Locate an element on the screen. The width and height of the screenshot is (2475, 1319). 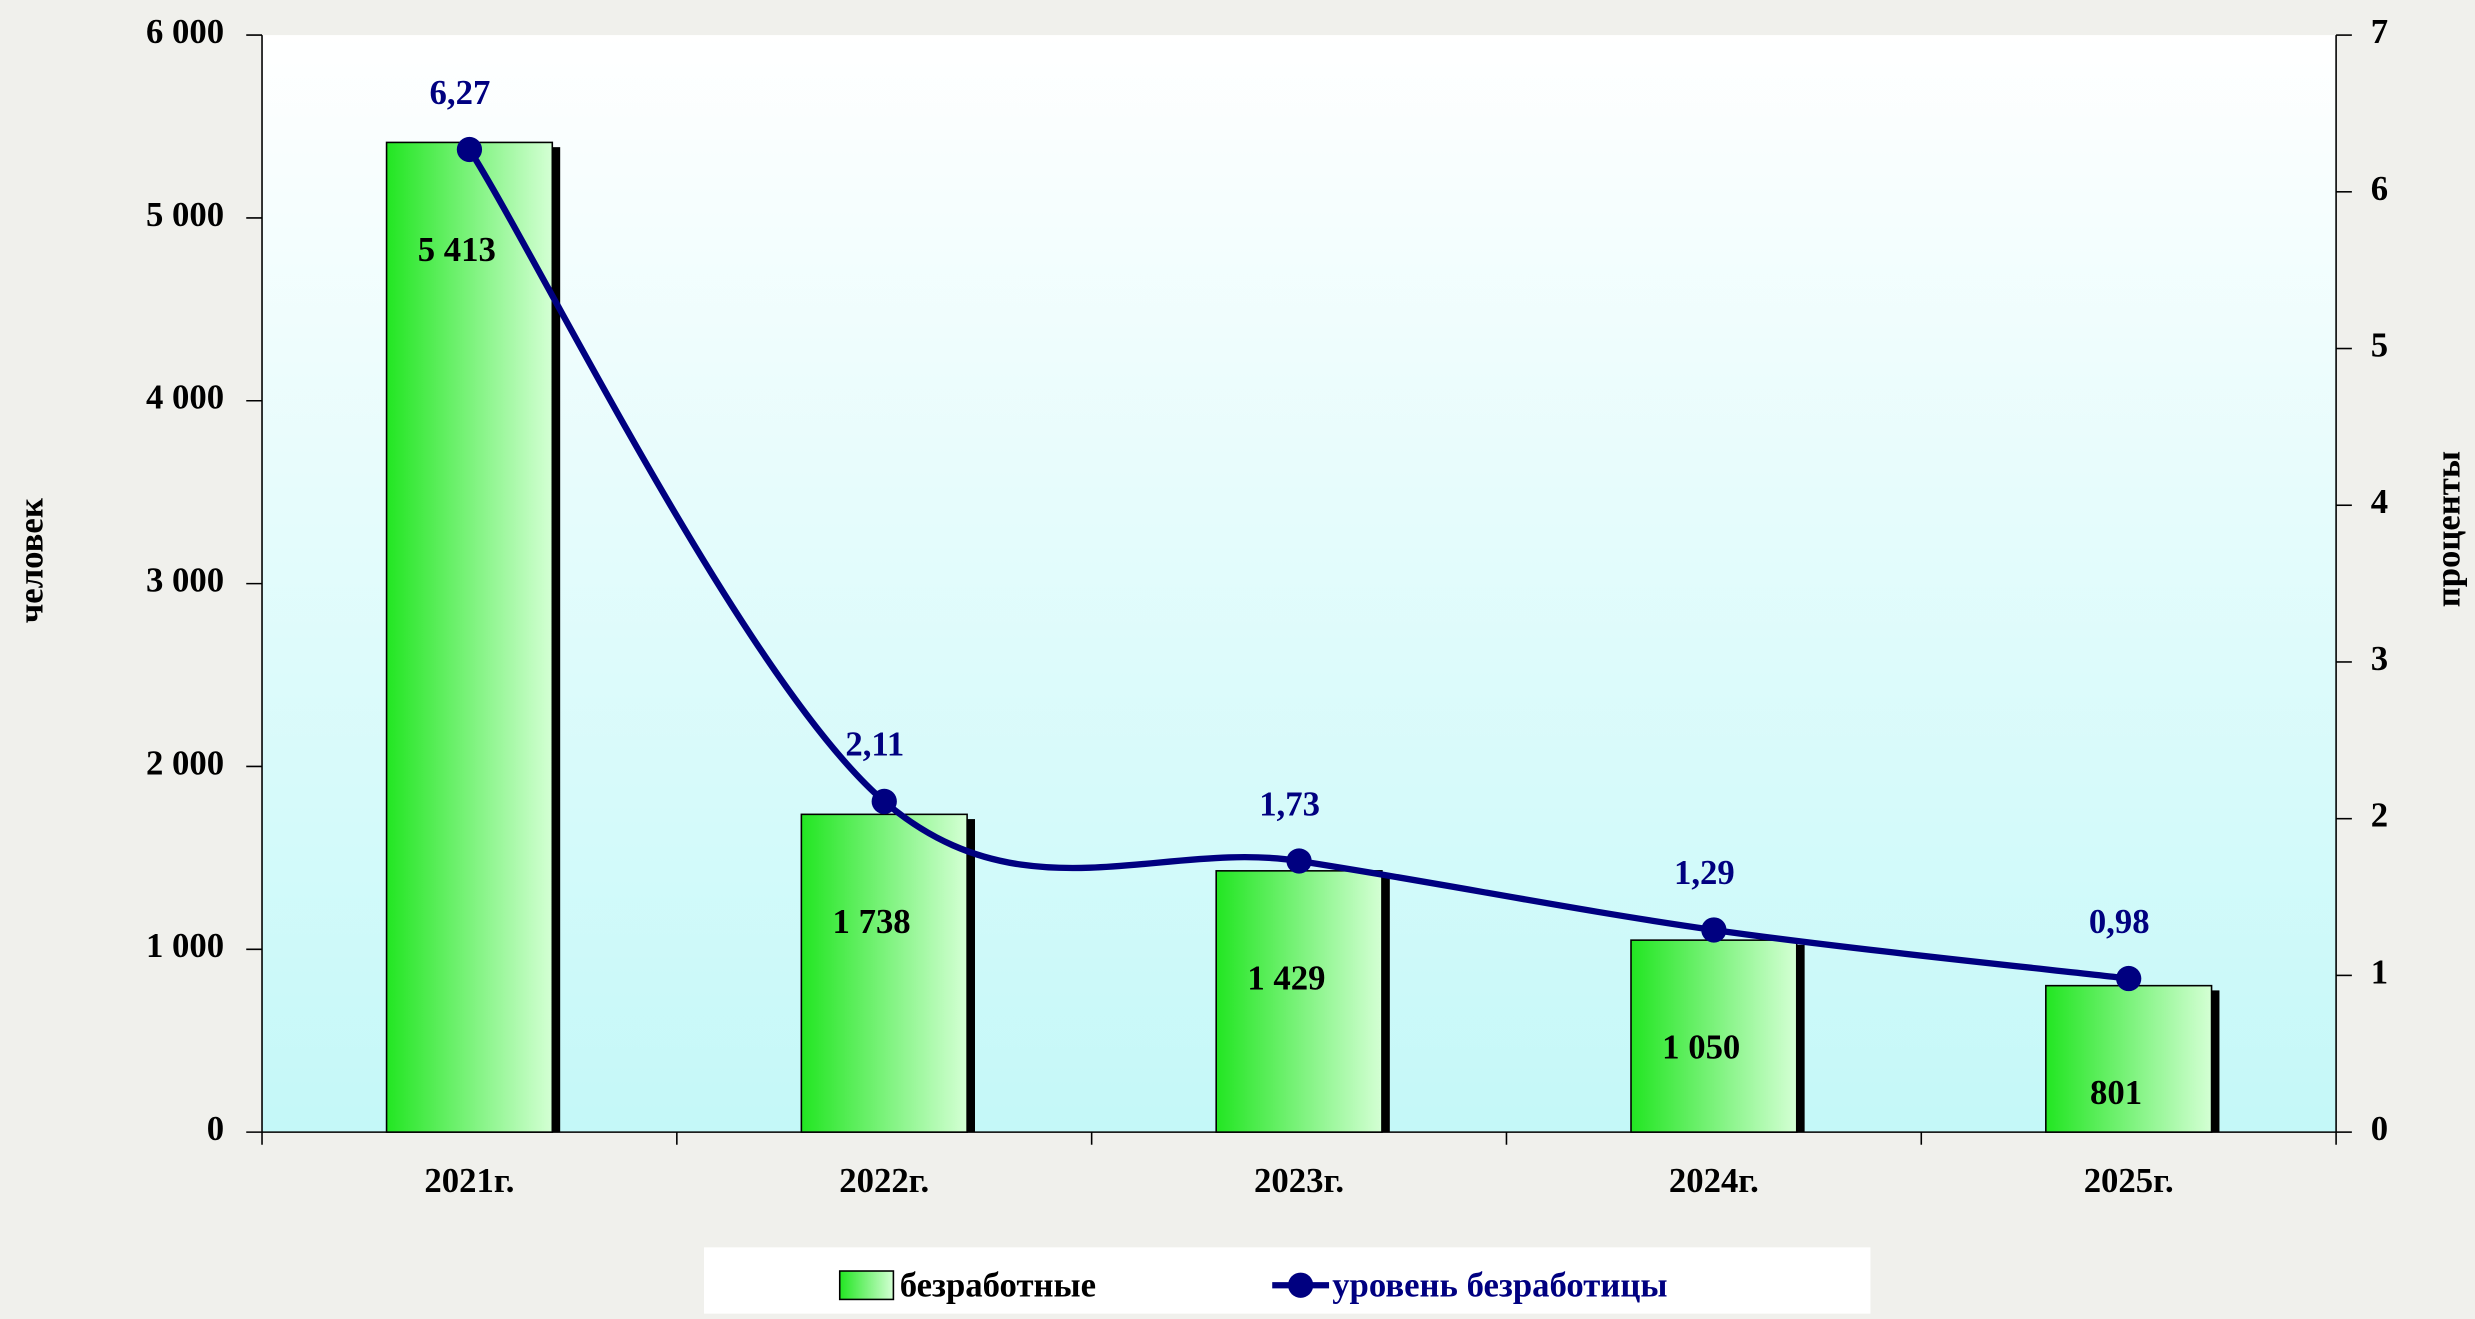
bar-value-label: 1 738 is located at coordinates (872, 921).